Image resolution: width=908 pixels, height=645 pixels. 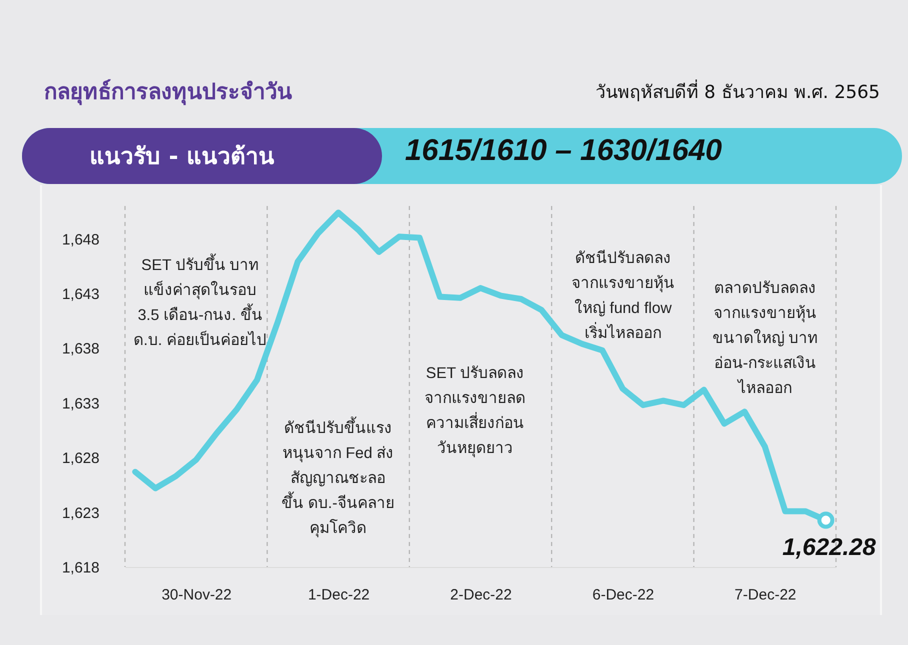 I want to click on annotation: ดัชนีปรับลดลง จากแรงขายหุ้น ใหญ่ fund flow เริ่มไหลออก, so click(x=623, y=296).